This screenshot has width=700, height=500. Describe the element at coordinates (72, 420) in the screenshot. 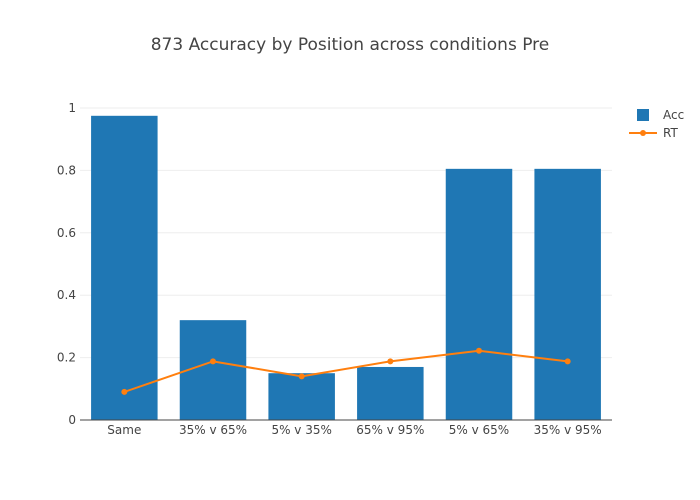

I see `y-tick-label: 0` at that location.